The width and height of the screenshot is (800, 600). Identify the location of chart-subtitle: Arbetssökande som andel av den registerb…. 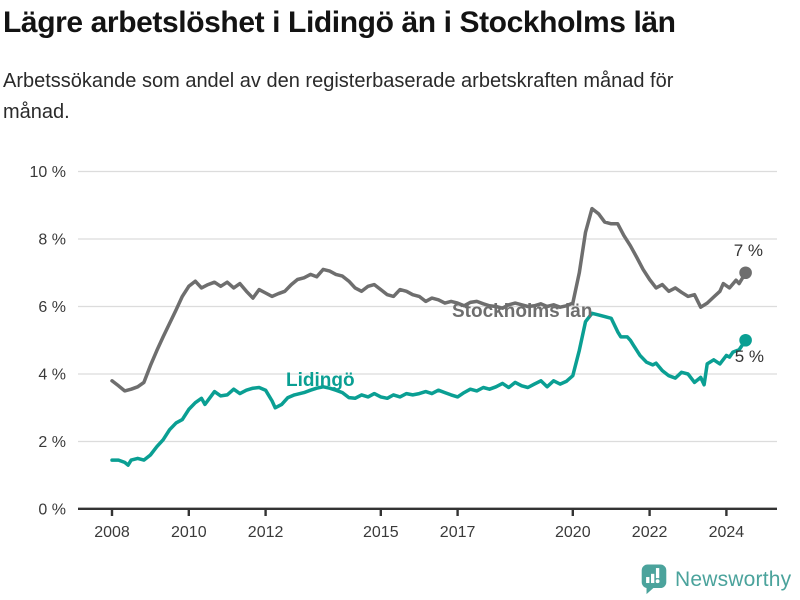
(338, 96).